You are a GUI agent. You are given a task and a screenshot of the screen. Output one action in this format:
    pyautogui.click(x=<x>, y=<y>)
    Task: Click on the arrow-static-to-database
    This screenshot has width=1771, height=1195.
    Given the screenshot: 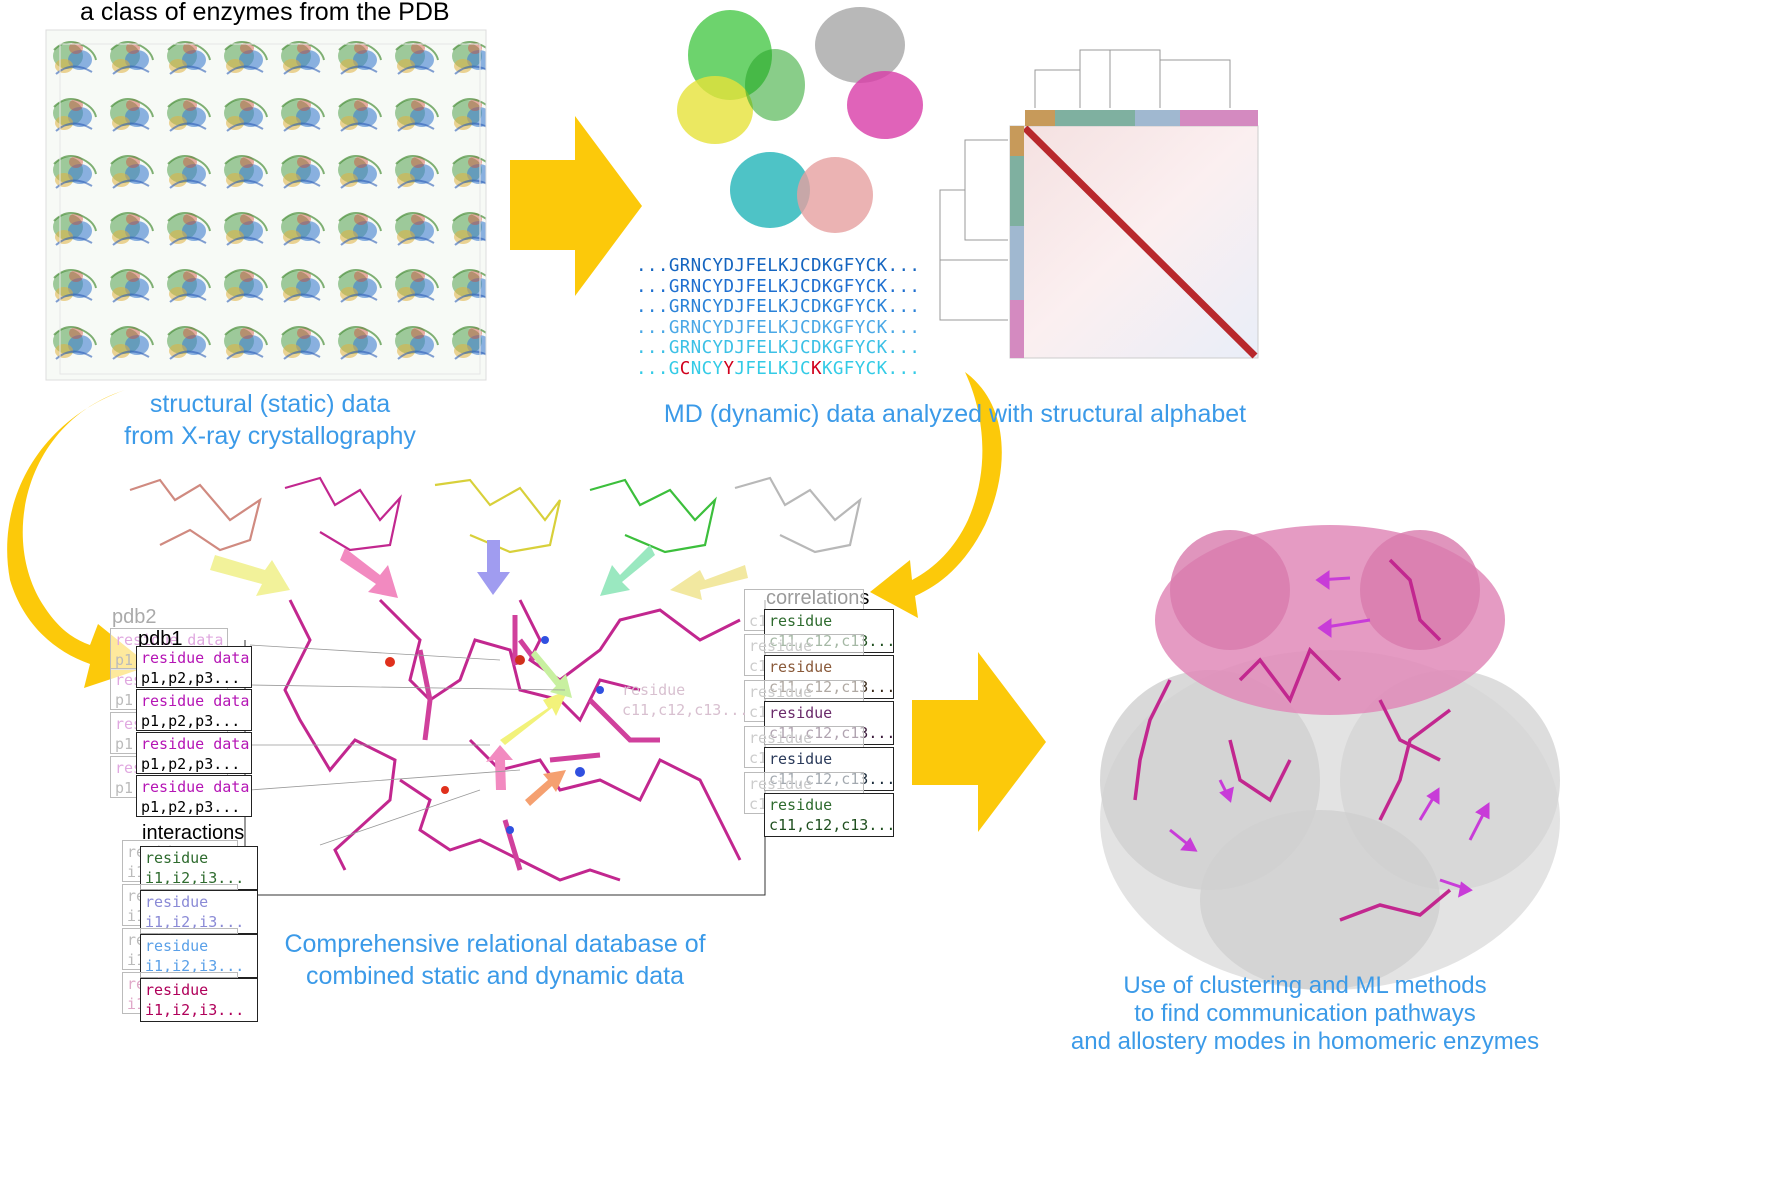 What is the action you would take?
    pyautogui.click(x=79, y=539)
    